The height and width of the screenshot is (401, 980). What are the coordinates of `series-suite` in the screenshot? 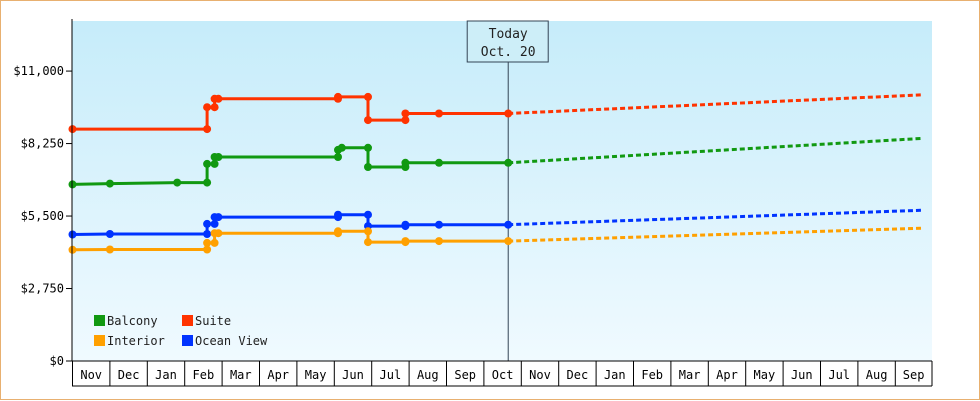 It's located at (496, 113).